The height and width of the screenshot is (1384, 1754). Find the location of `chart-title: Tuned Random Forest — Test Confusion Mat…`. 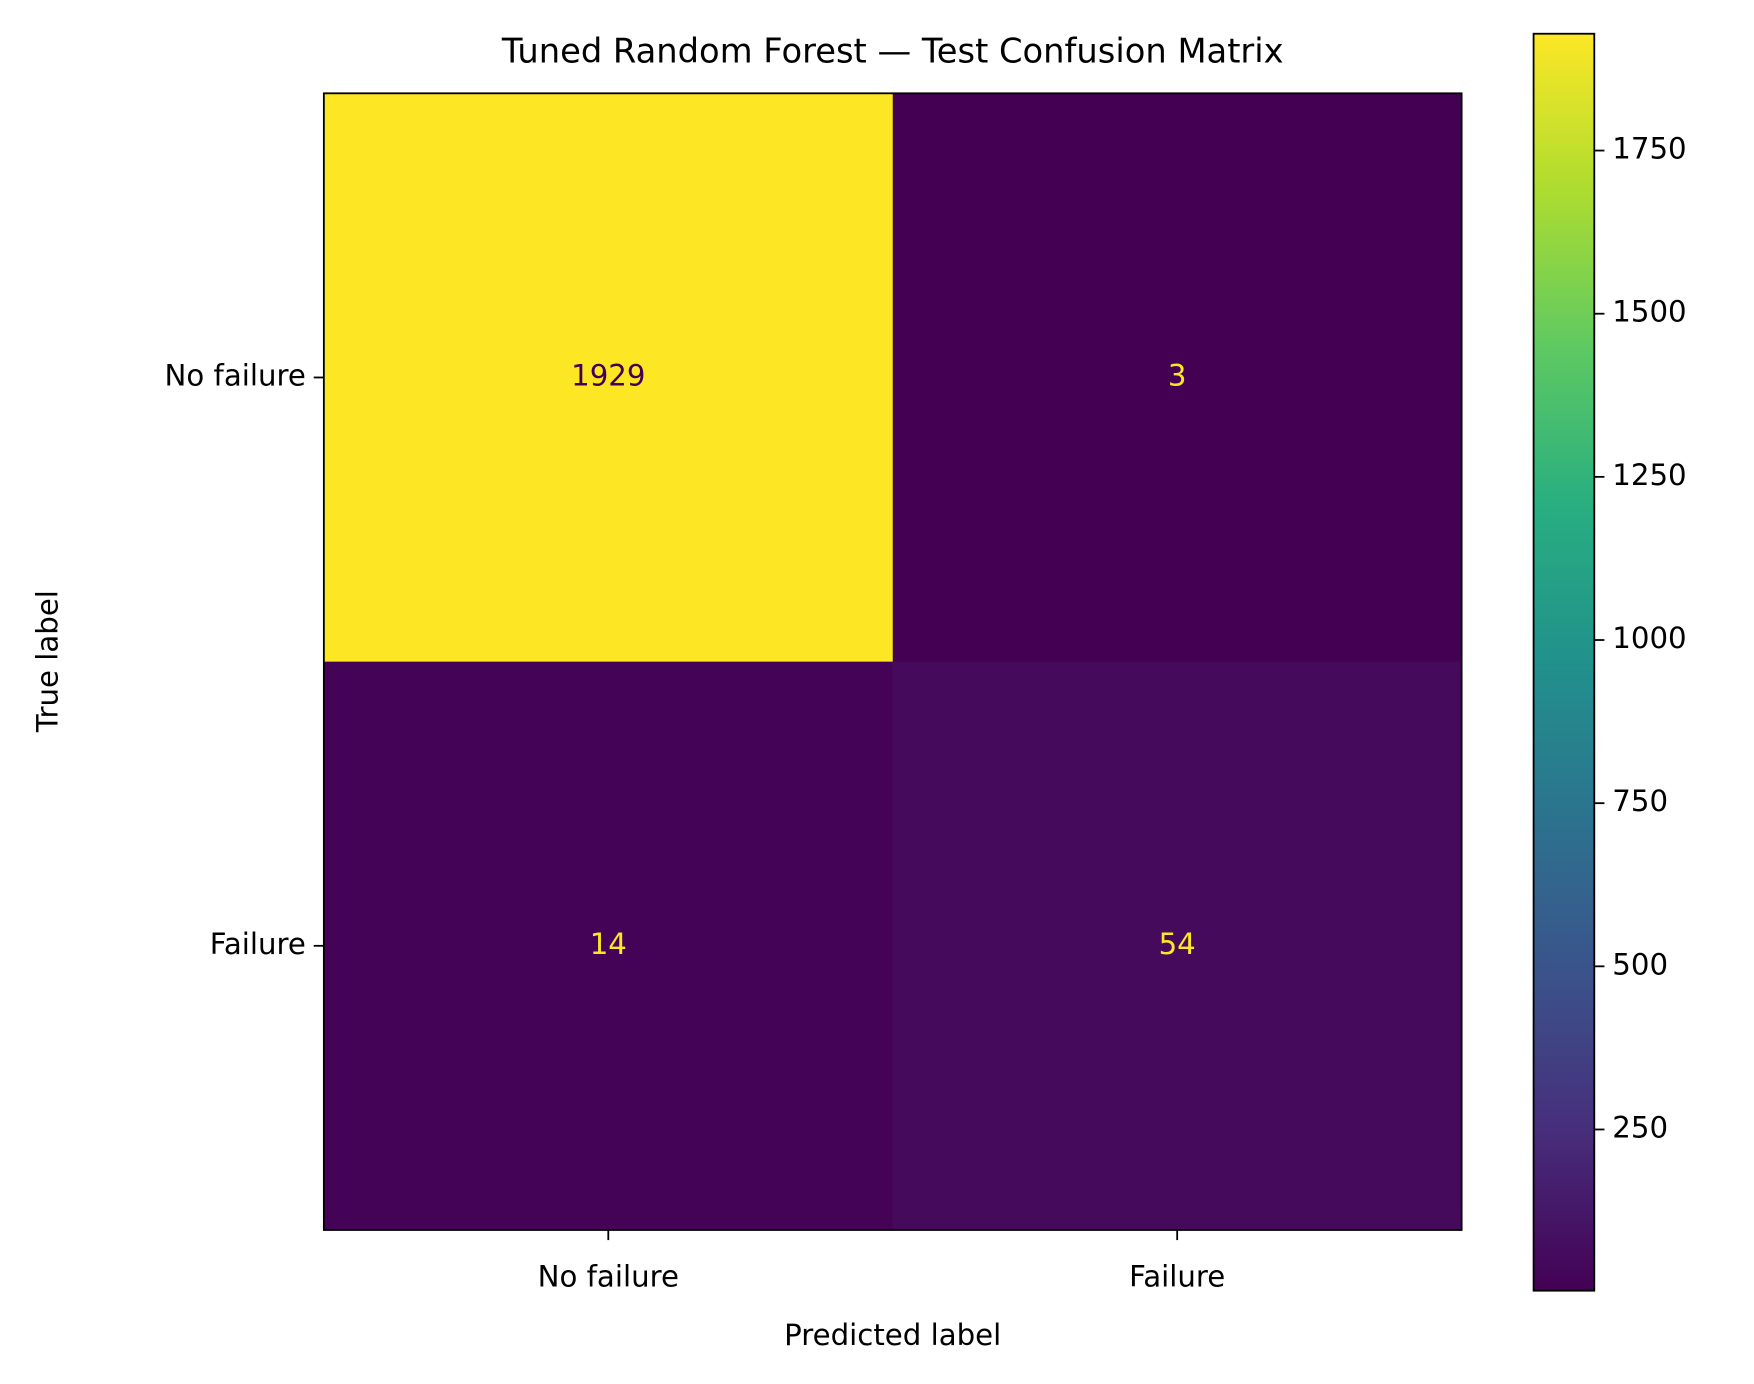

chart-title: Tuned Random Forest — Test Confusion Mat… is located at coordinates (892, 50).